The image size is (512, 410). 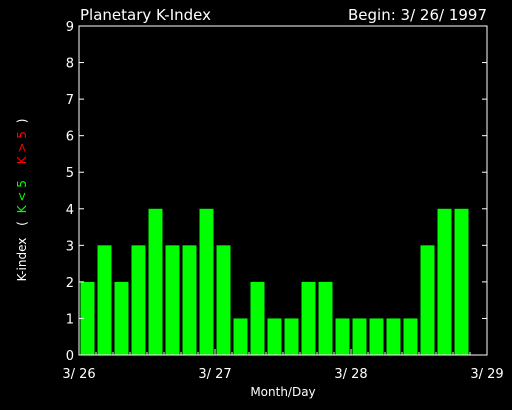 What do you see at coordinates (486, 374) in the screenshot?
I see `x-tick-label-3: 3/ 29` at bounding box center [486, 374].